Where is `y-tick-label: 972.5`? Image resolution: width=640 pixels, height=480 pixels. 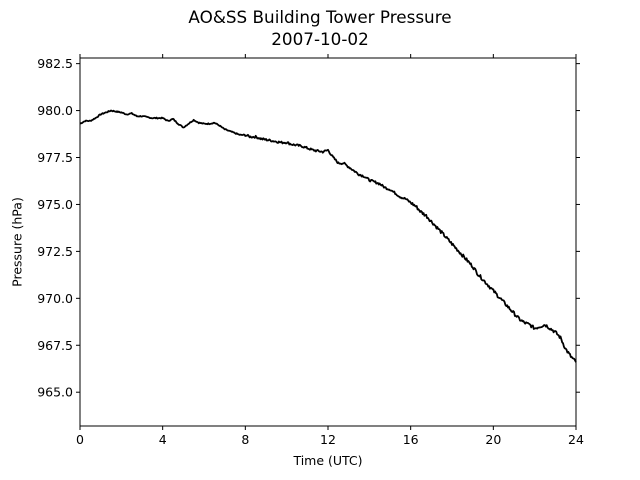 y-tick-label: 972.5 is located at coordinates (55, 251).